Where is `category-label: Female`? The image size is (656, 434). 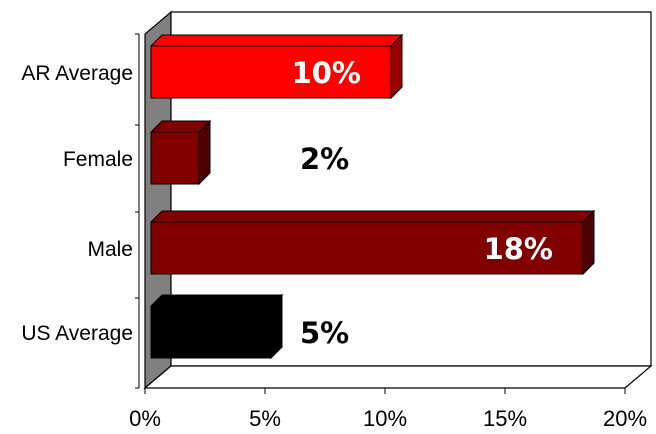 category-label: Female is located at coordinates (98, 159).